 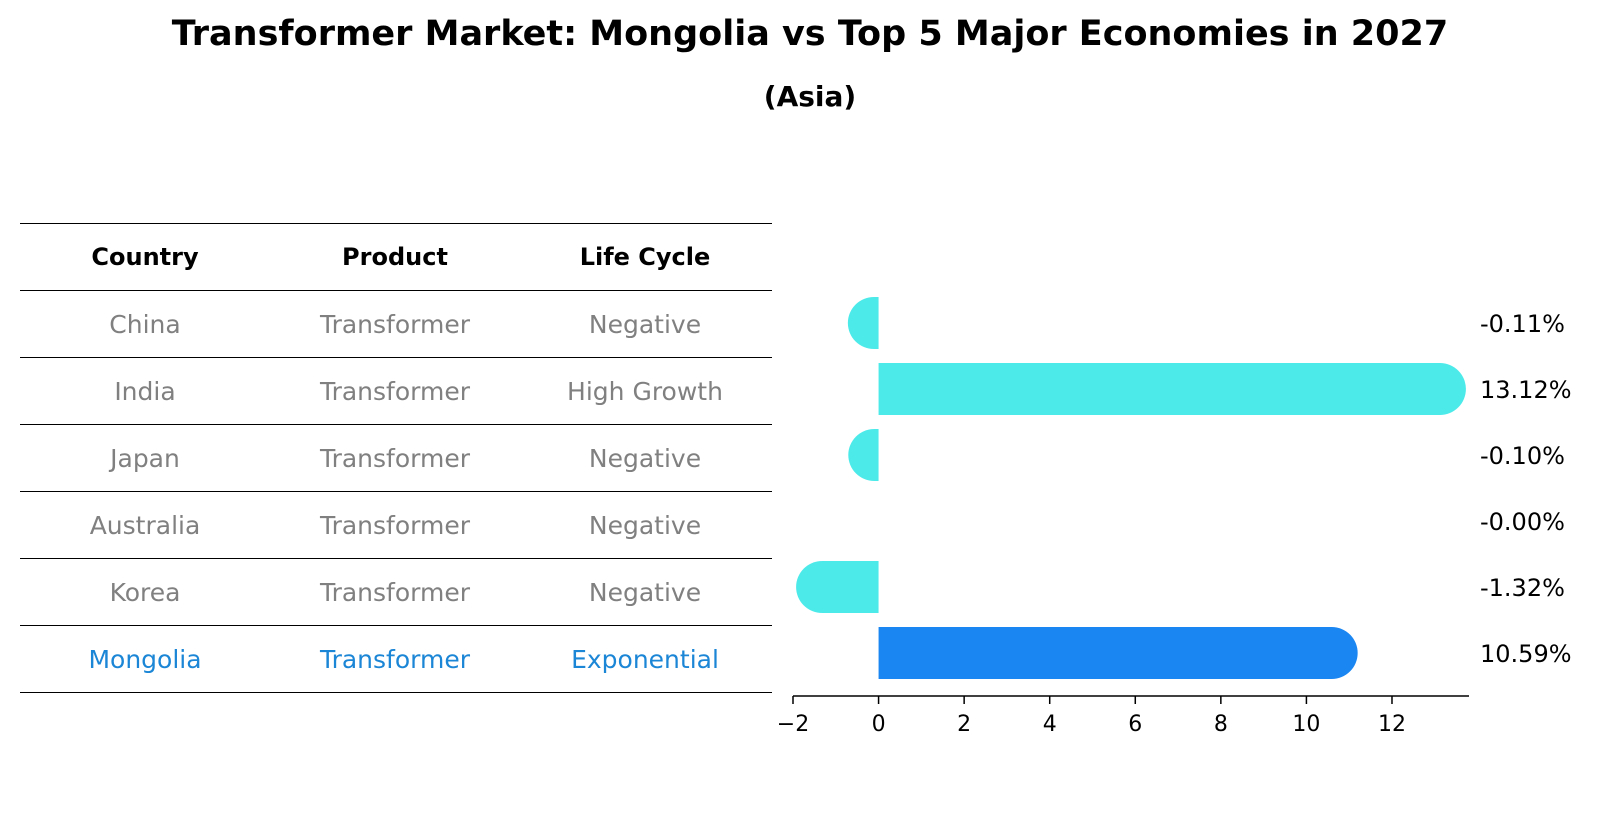 I want to click on x-tick-label: 10, so click(x=1306, y=724).